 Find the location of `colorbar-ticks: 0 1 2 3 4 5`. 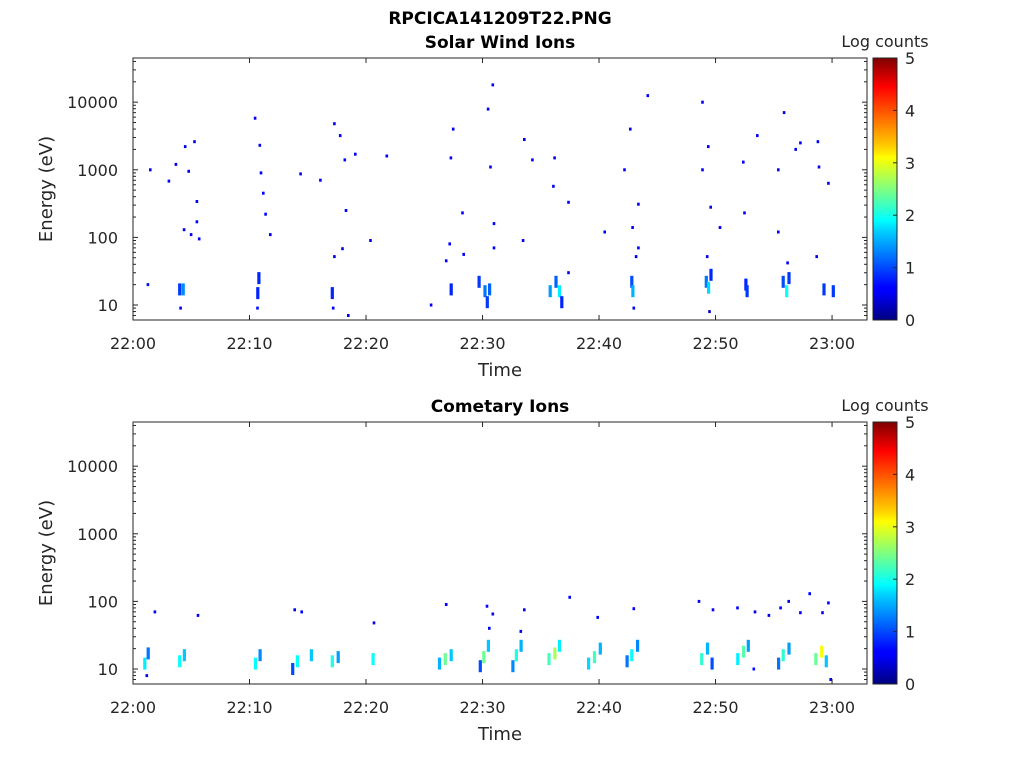

colorbar-ticks: 0 1 2 3 4 5 is located at coordinates (904, 189).